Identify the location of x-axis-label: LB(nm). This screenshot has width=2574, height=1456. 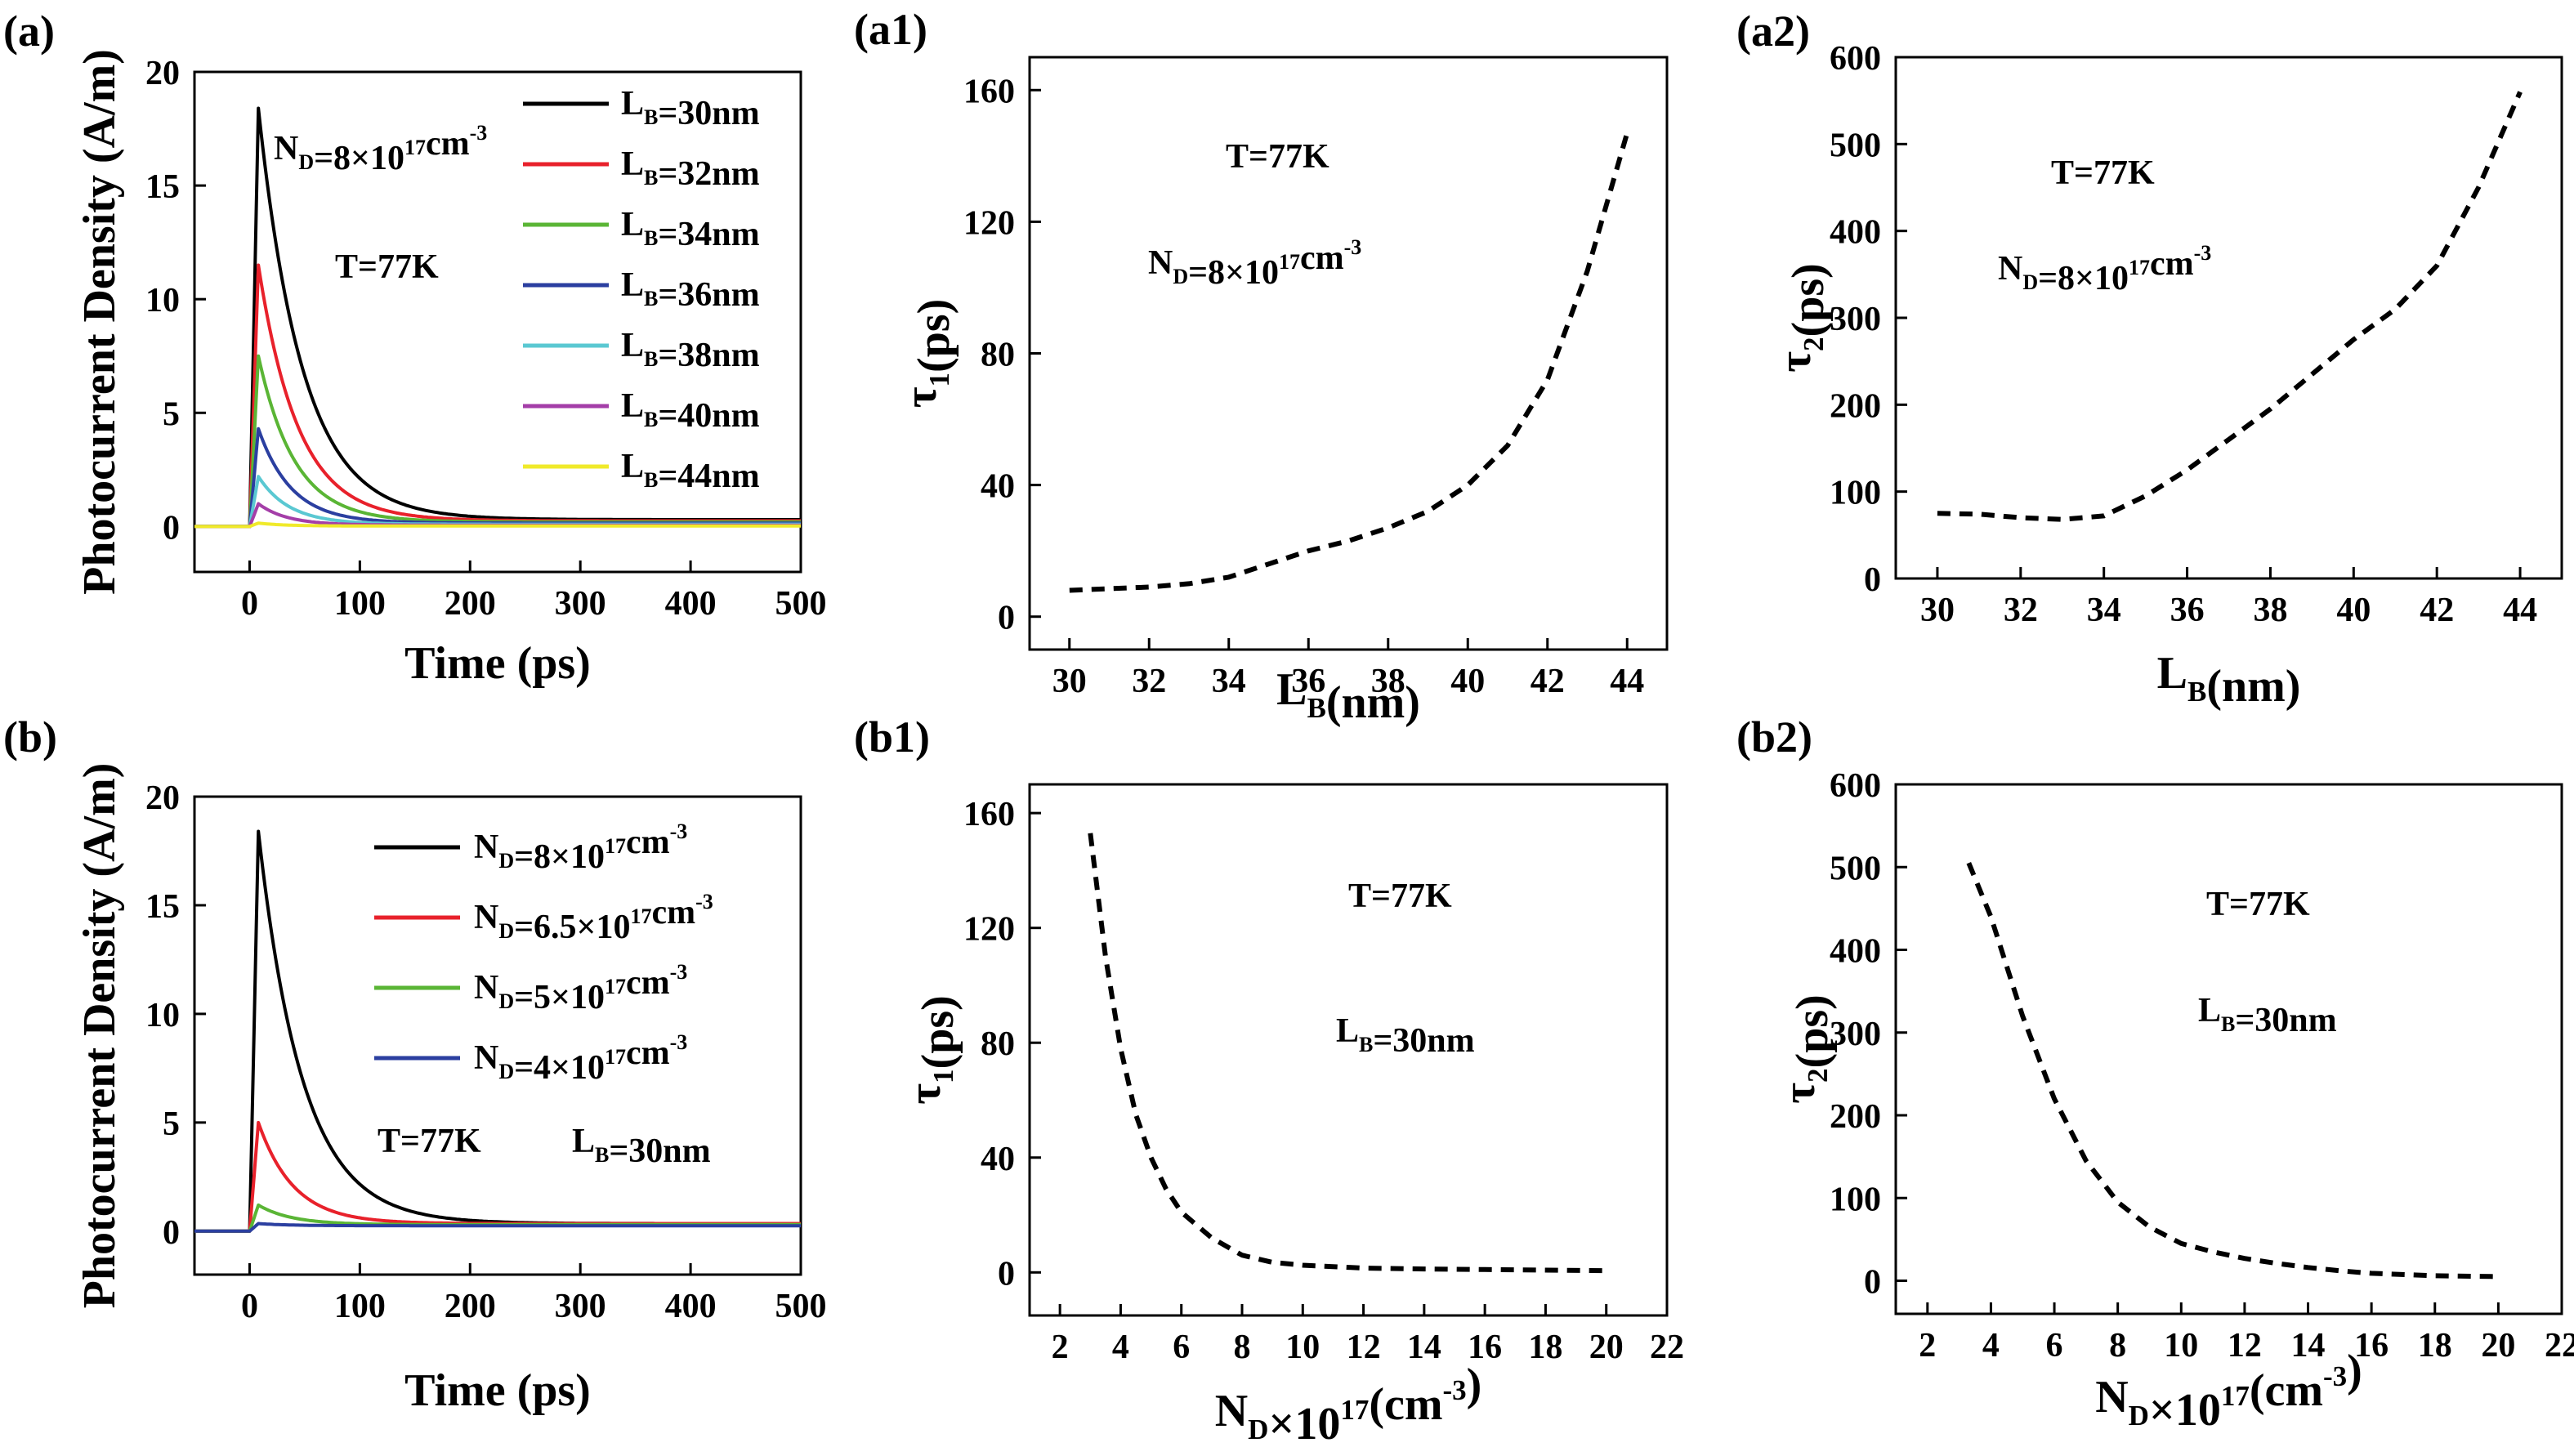
(1348, 696).